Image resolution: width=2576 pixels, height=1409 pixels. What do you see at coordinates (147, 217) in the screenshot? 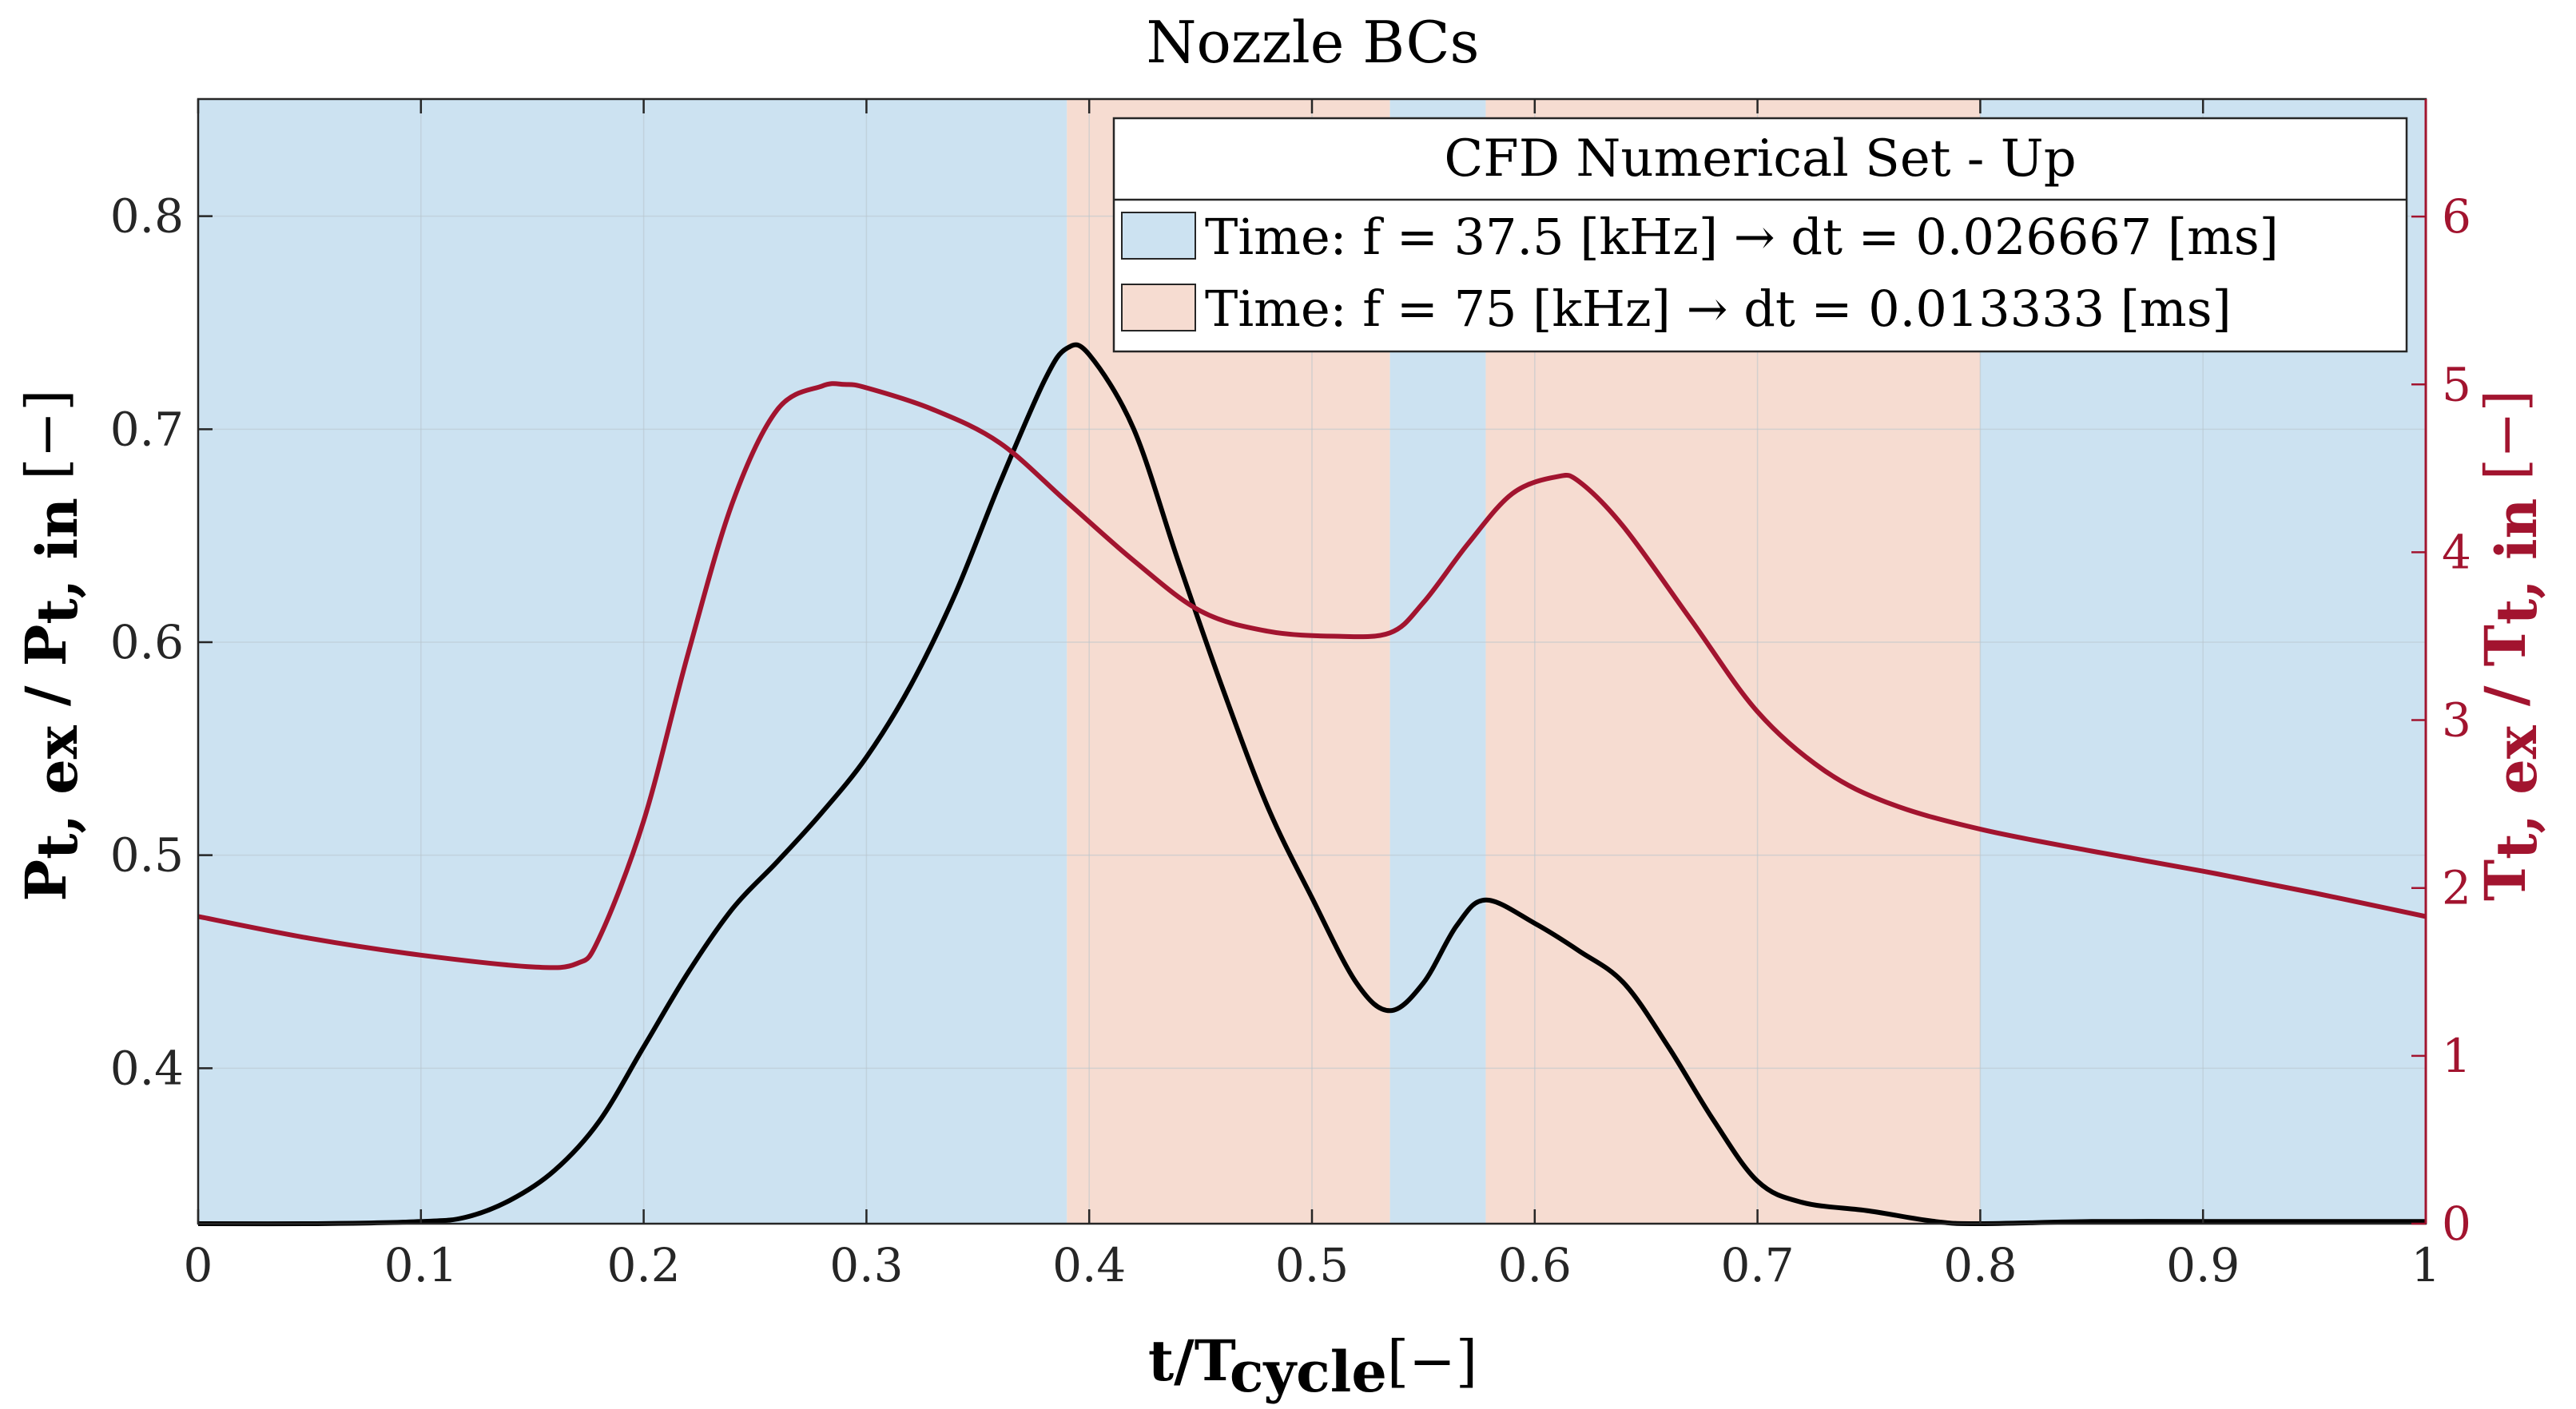
I see `y-left-tick-label-4: 0.8` at bounding box center [147, 217].